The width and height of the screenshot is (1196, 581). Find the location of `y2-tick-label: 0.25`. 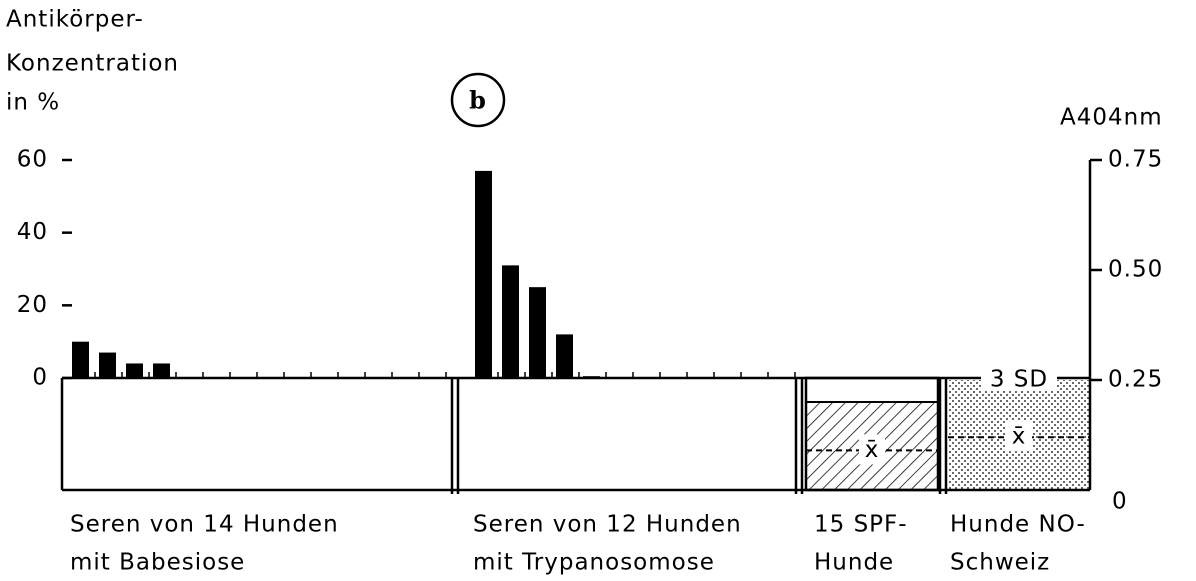

y2-tick-label: 0.25 is located at coordinates (1135, 380).